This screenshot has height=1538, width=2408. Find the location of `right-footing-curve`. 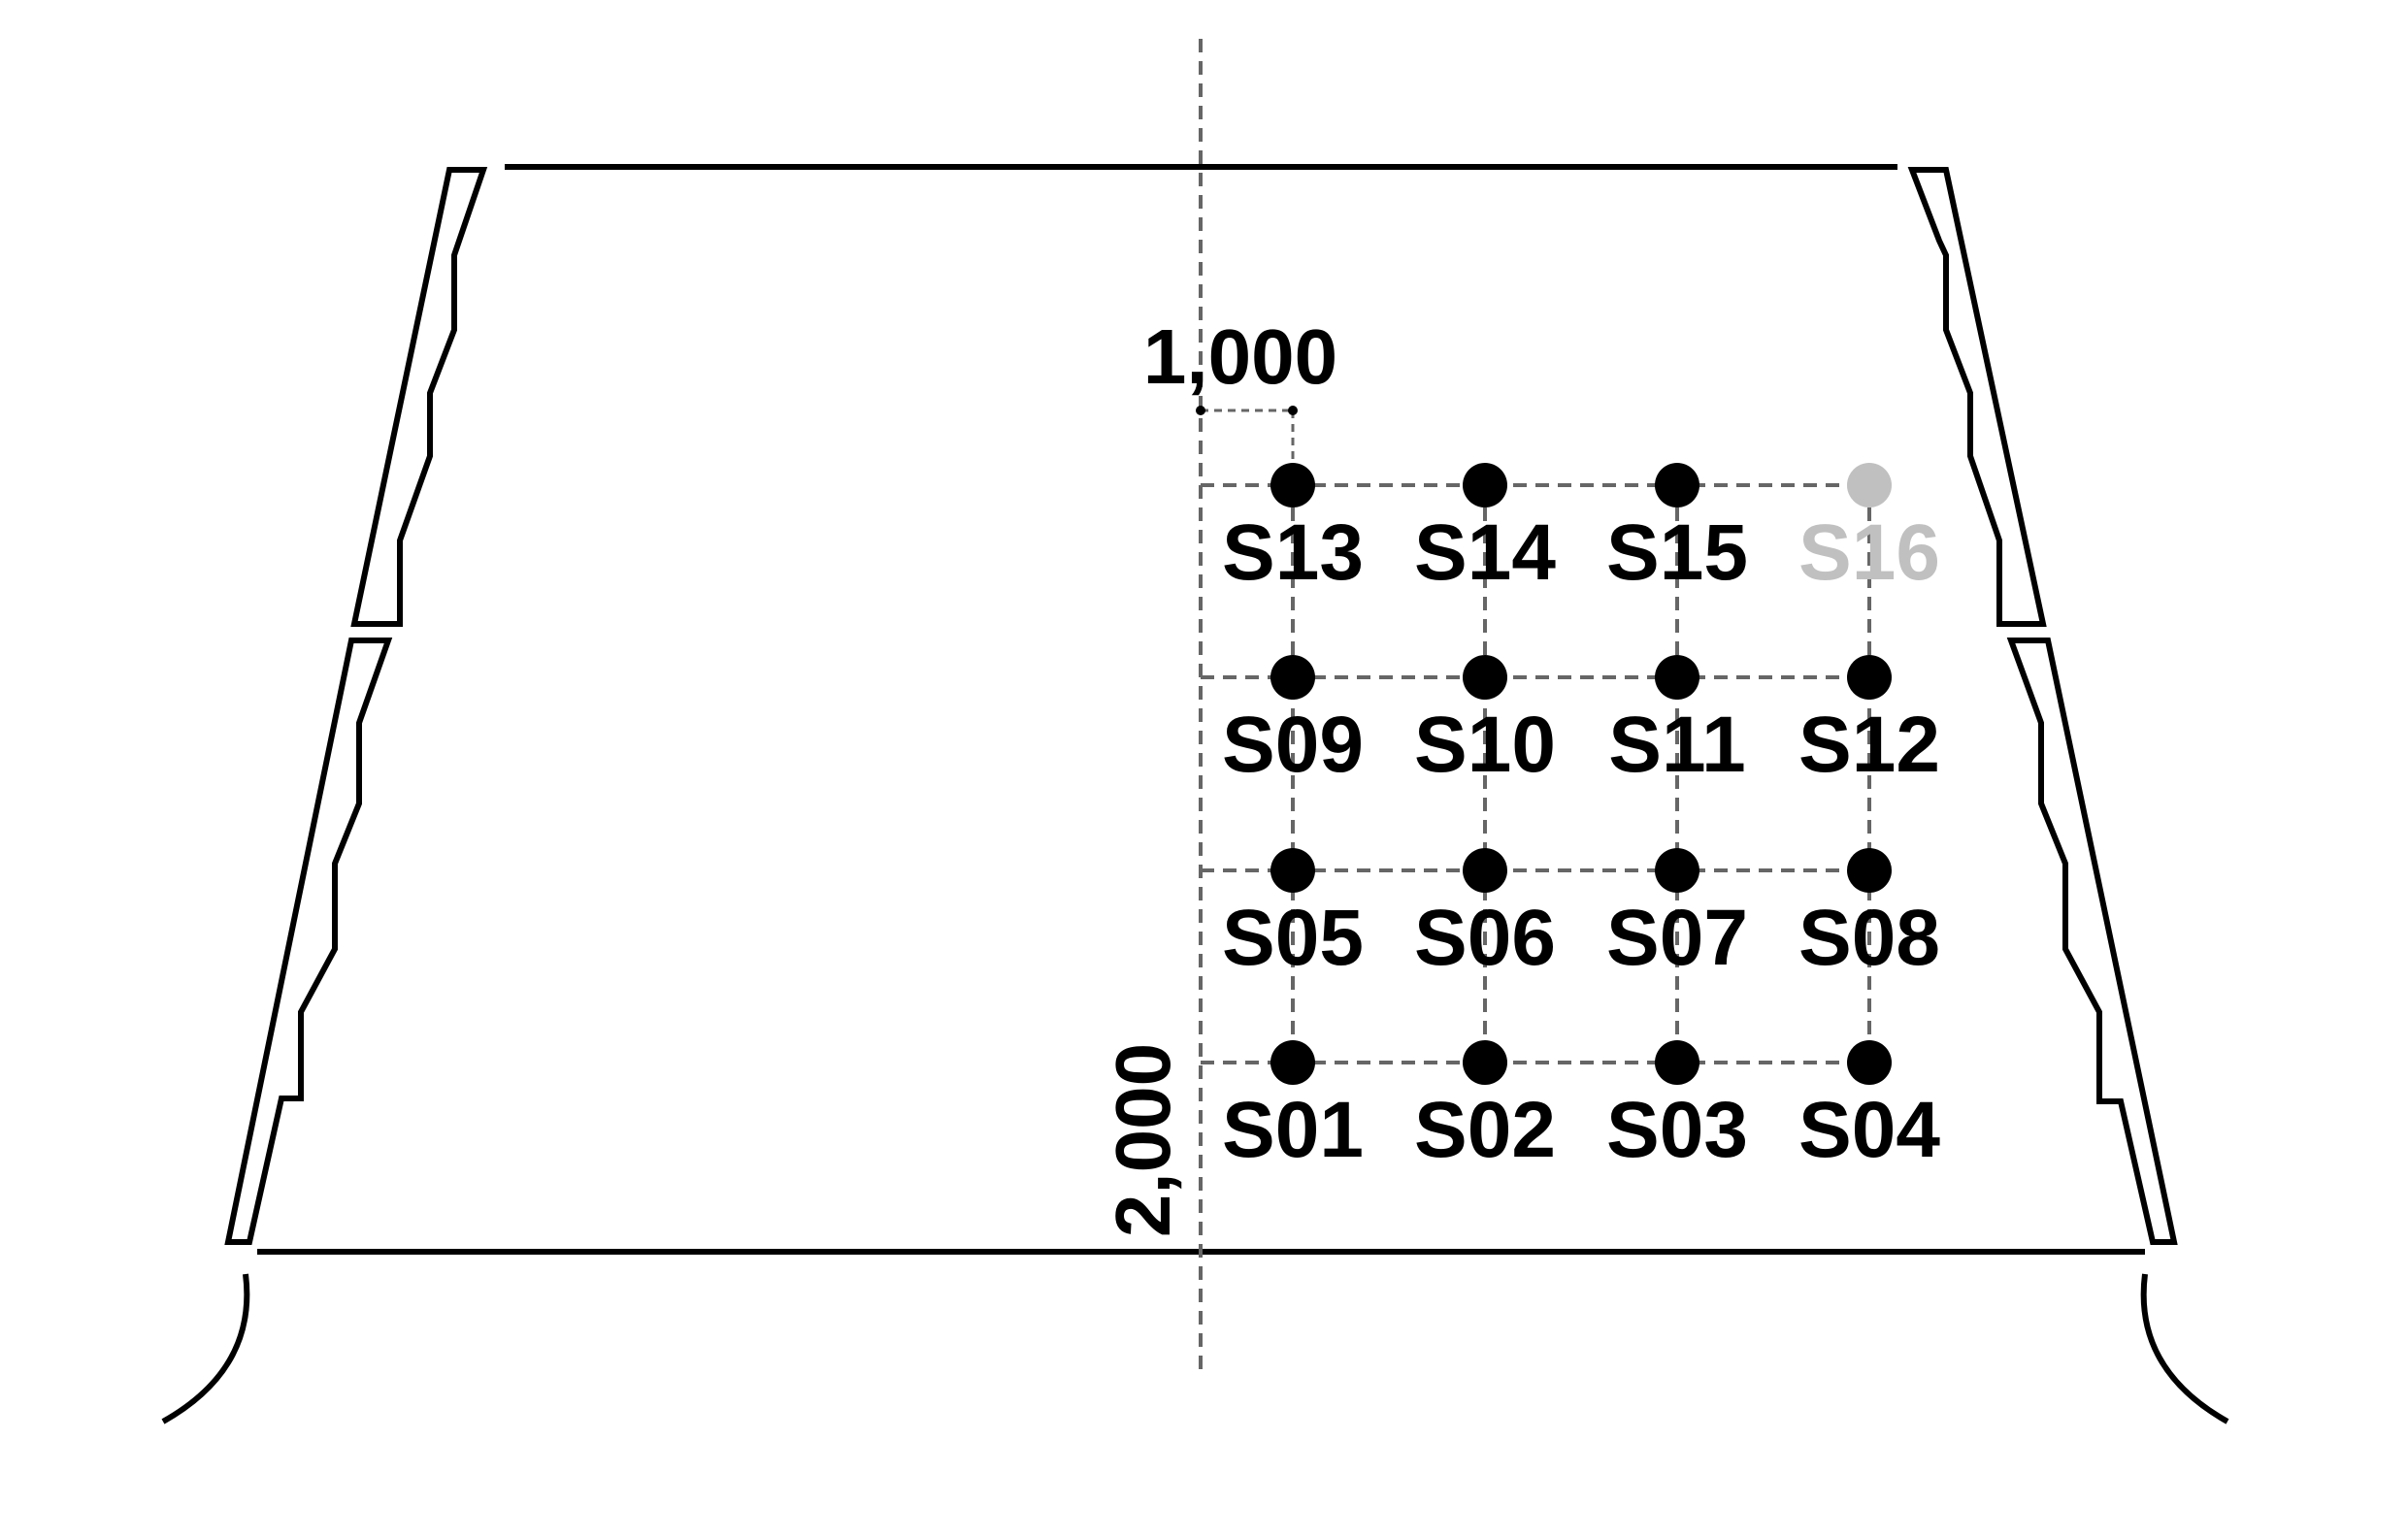

right-footing-curve is located at coordinates (2184, 1349).